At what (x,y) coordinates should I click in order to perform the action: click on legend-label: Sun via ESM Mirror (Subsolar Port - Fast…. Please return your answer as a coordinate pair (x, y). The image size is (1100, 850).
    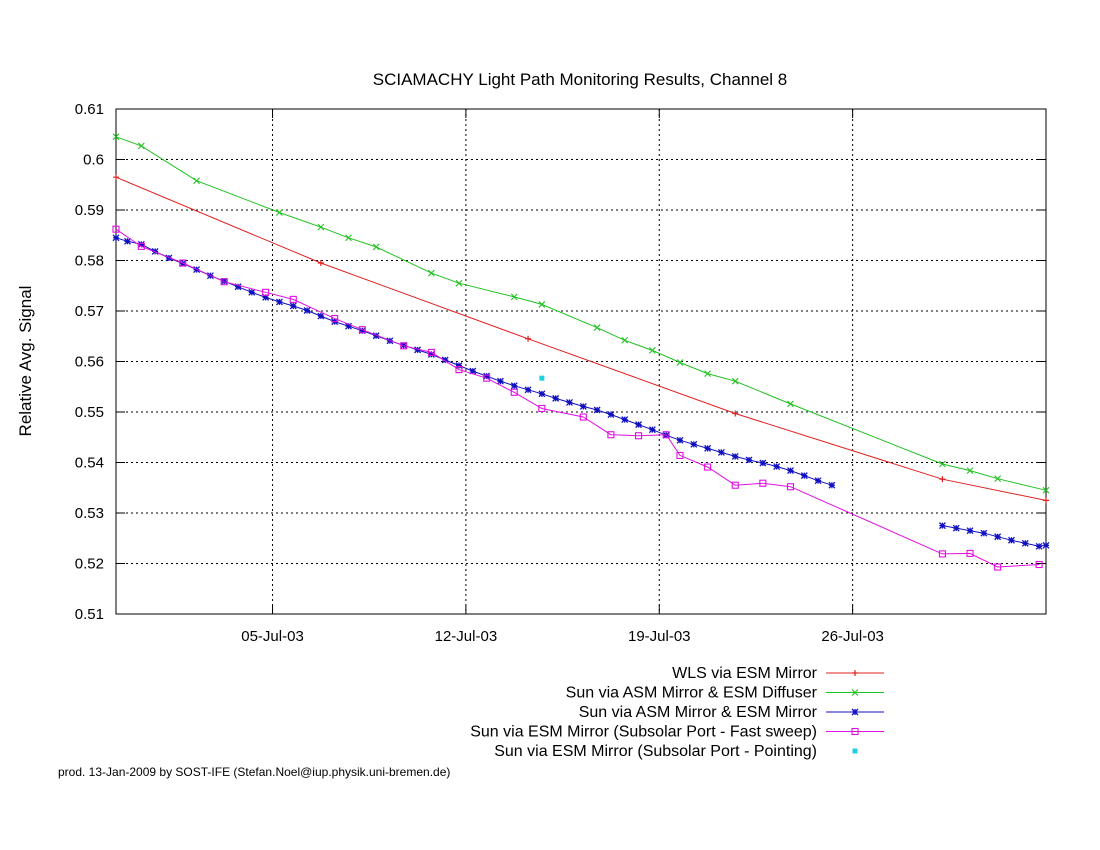
    Looking at the image, I should click on (643, 732).